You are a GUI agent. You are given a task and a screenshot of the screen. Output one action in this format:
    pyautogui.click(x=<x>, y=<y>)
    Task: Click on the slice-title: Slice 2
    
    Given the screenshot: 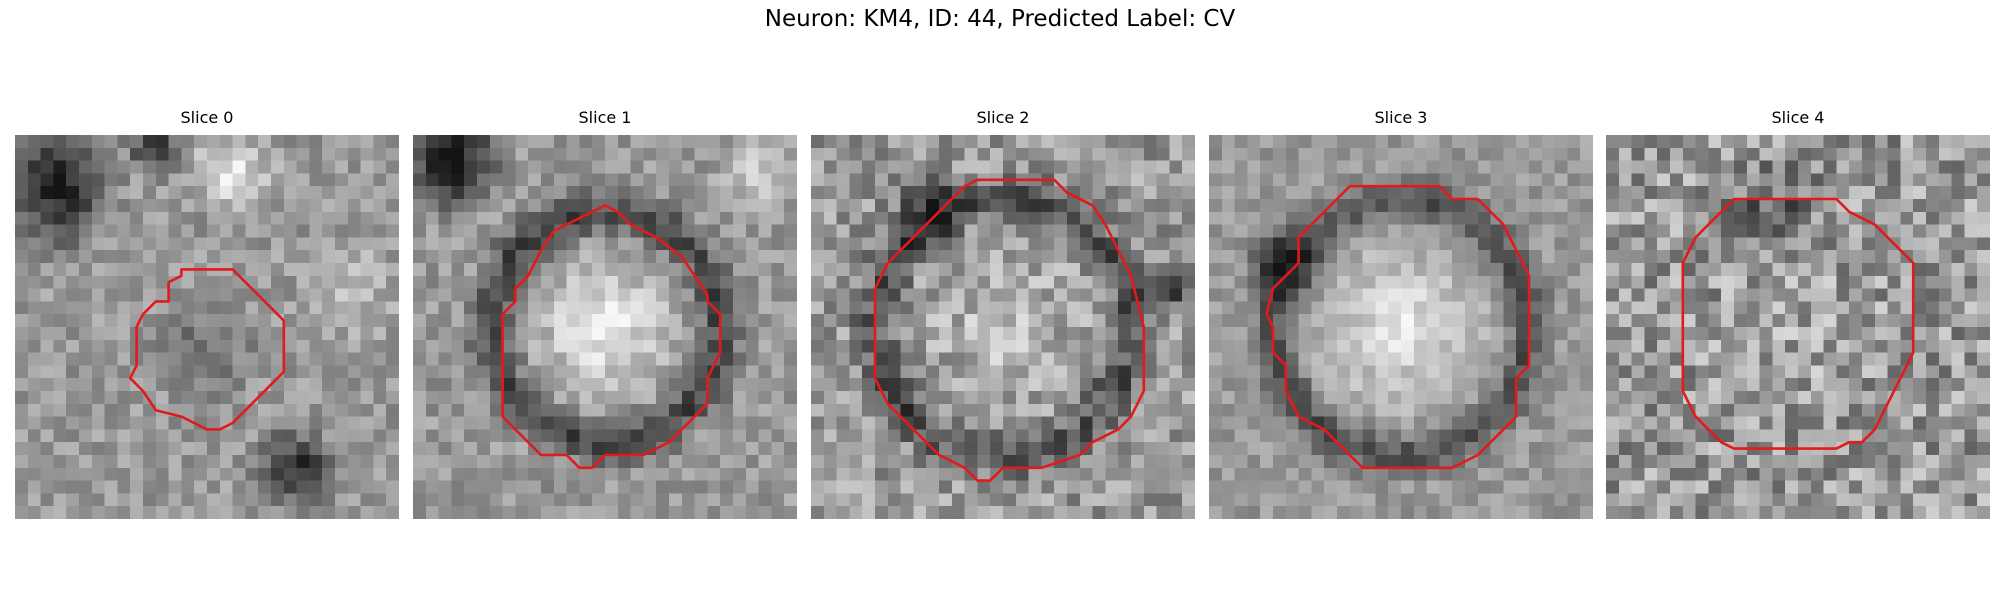 What is the action you would take?
    pyautogui.click(x=1003, y=117)
    